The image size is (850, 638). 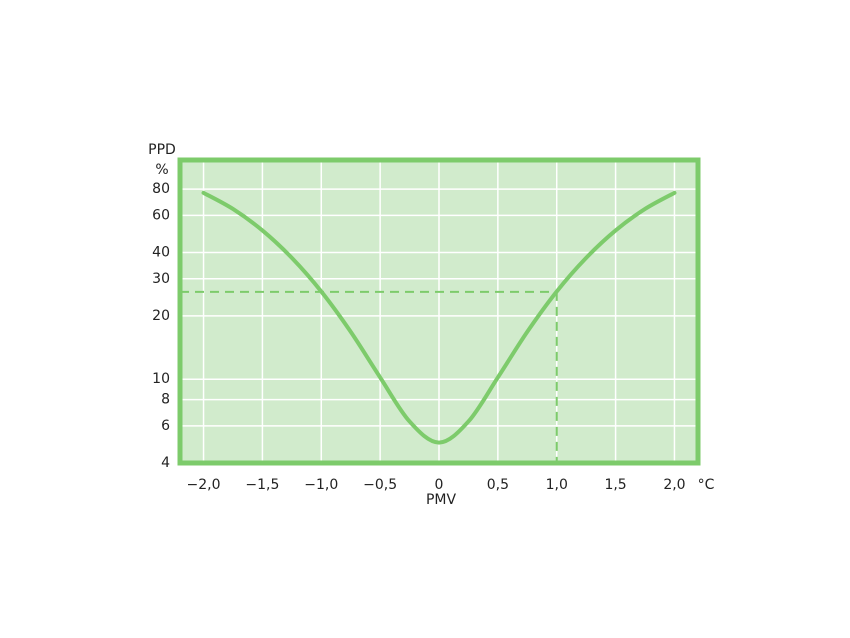 I want to click on x-tick-label: 1,5, so click(x=615, y=485).